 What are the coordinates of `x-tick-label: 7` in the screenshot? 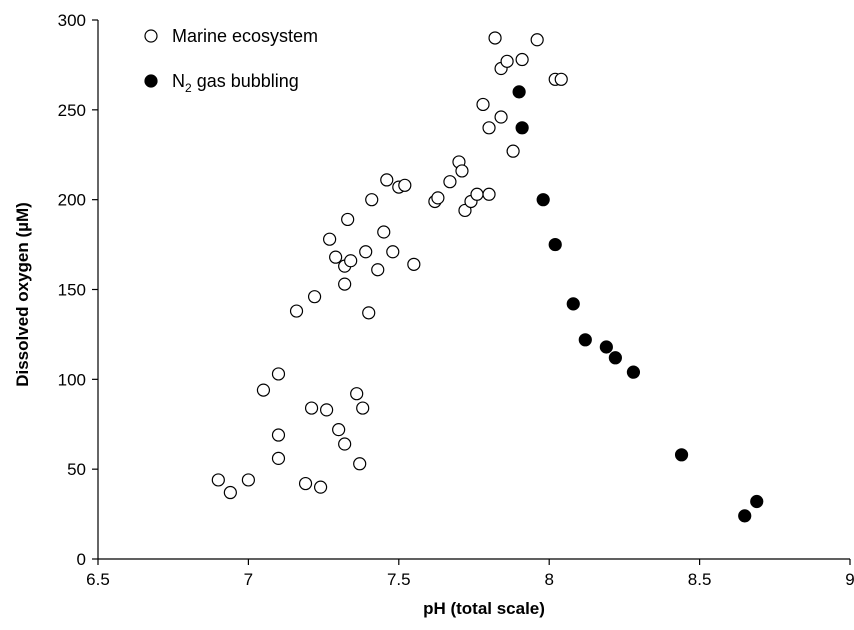 It's located at (248, 579).